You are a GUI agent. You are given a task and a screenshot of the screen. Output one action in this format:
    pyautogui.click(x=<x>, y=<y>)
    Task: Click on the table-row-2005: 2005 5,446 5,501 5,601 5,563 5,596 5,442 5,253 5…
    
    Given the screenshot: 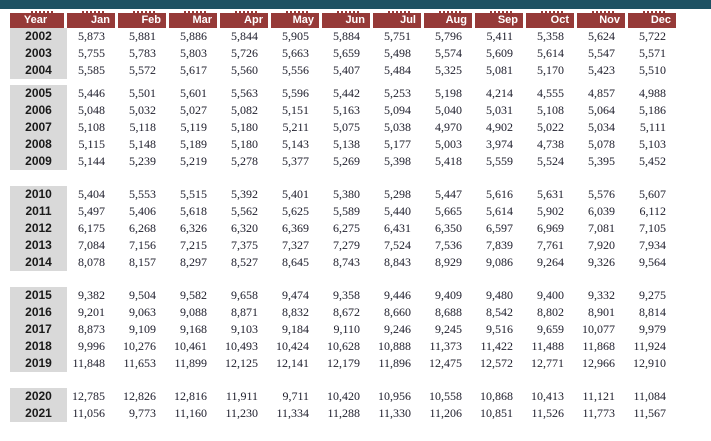 What is the action you would take?
    pyautogui.click(x=346, y=93)
    